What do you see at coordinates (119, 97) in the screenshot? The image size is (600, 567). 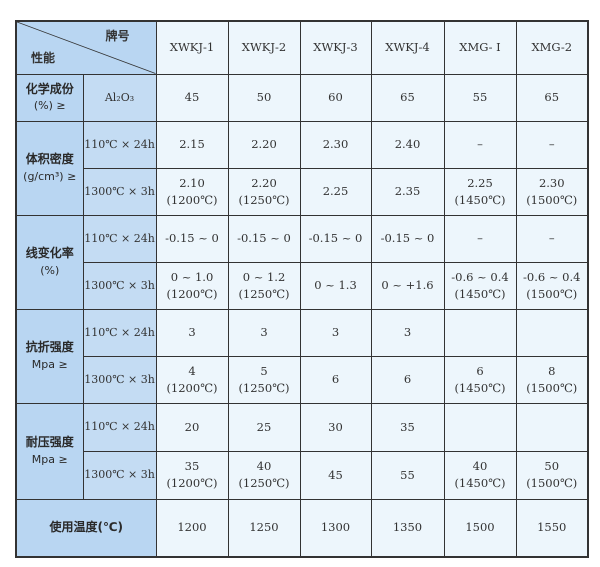 I see `condition-cell: Al₂O₃` at bounding box center [119, 97].